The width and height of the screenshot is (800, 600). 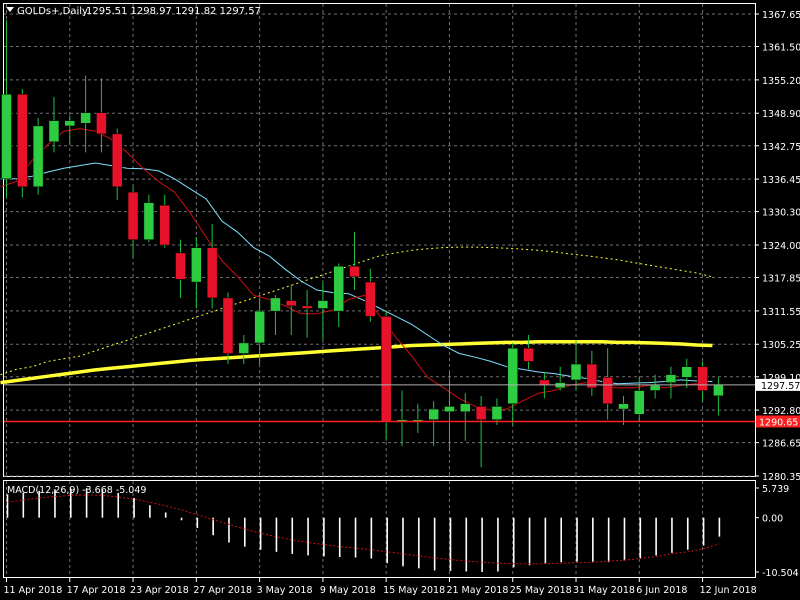 I want to click on time-tick-label: 15 May 2018, so click(x=414, y=590).